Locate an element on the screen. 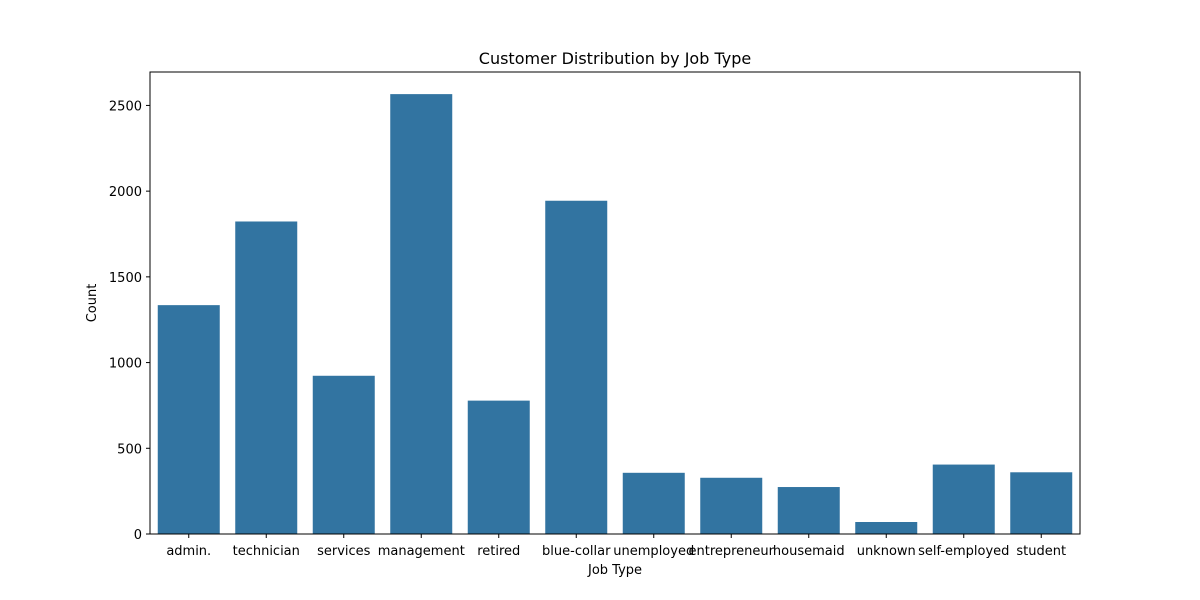 This screenshot has height=600, width=1200. y-tick-label: 0 is located at coordinates (138, 535).